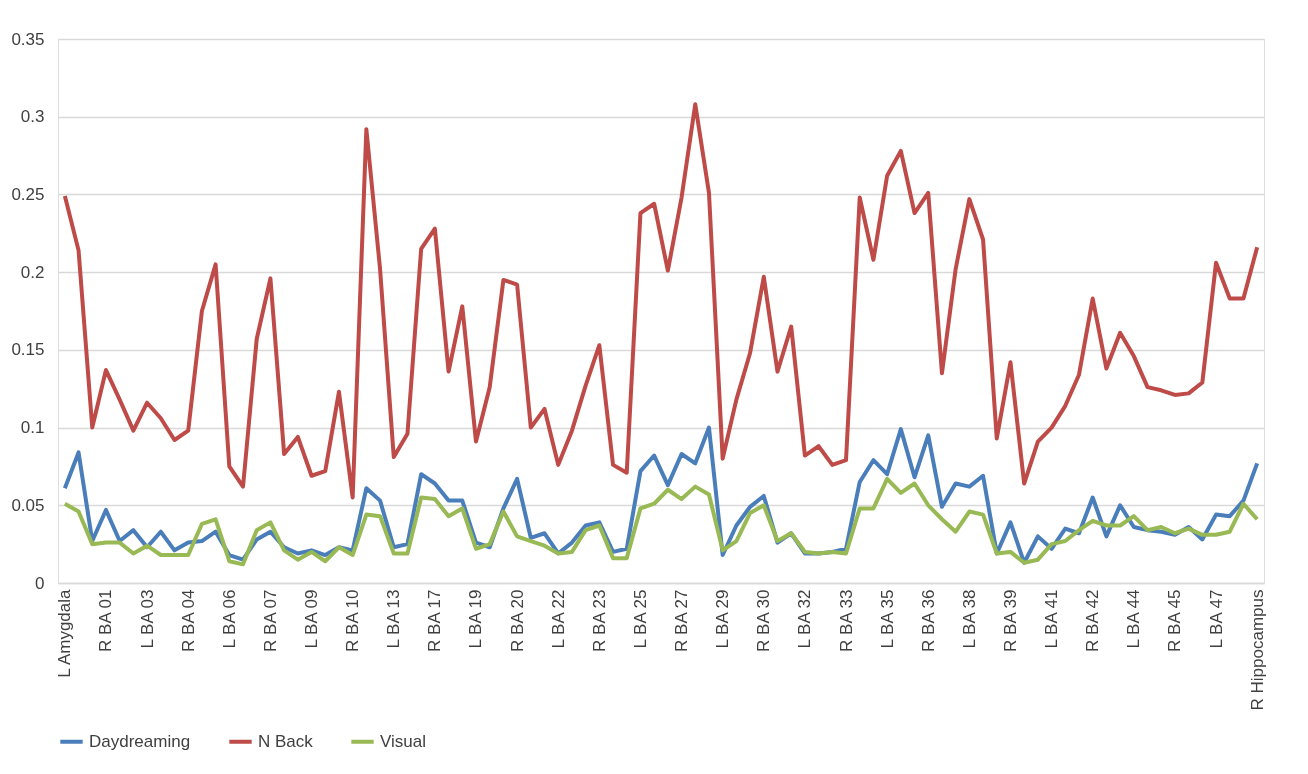 This screenshot has width=1308, height=774. What do you see at coordinates (928, 620) in the screenshot?
I see `x-tick-label: R BA 36` at bounding box center [928, 620].